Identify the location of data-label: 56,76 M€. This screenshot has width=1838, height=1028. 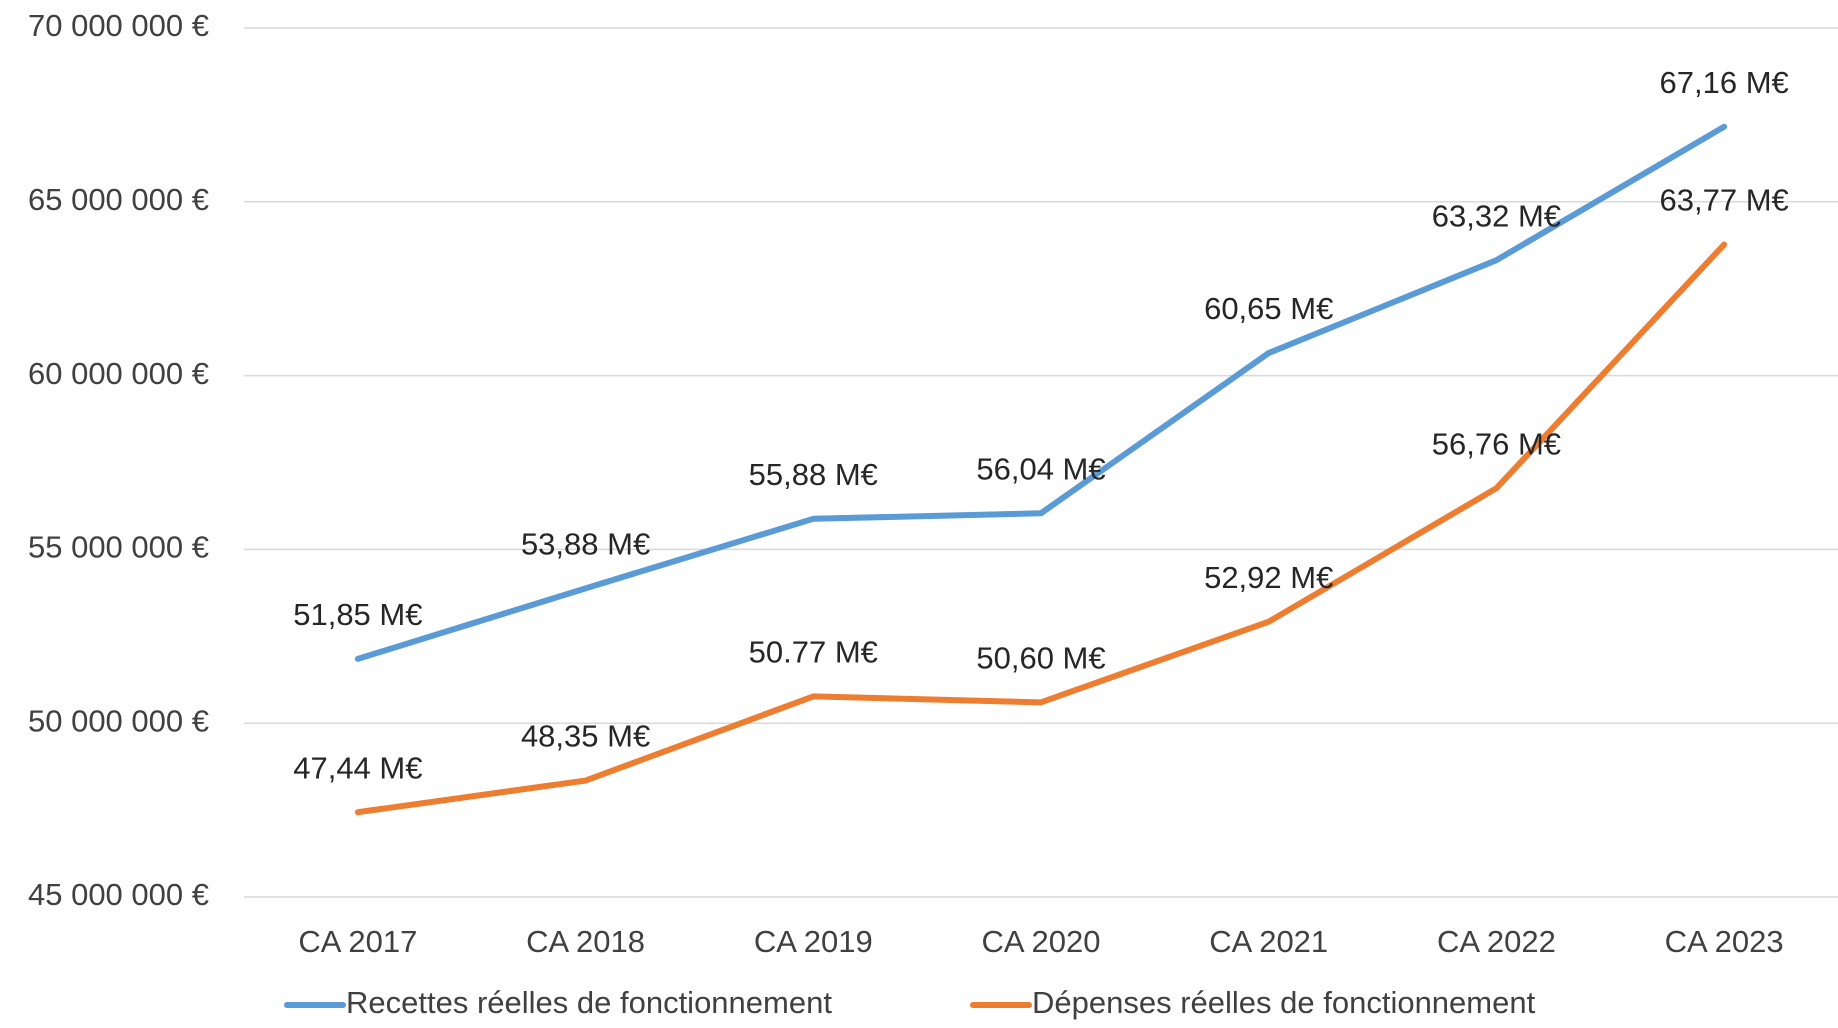
(1496, 443).